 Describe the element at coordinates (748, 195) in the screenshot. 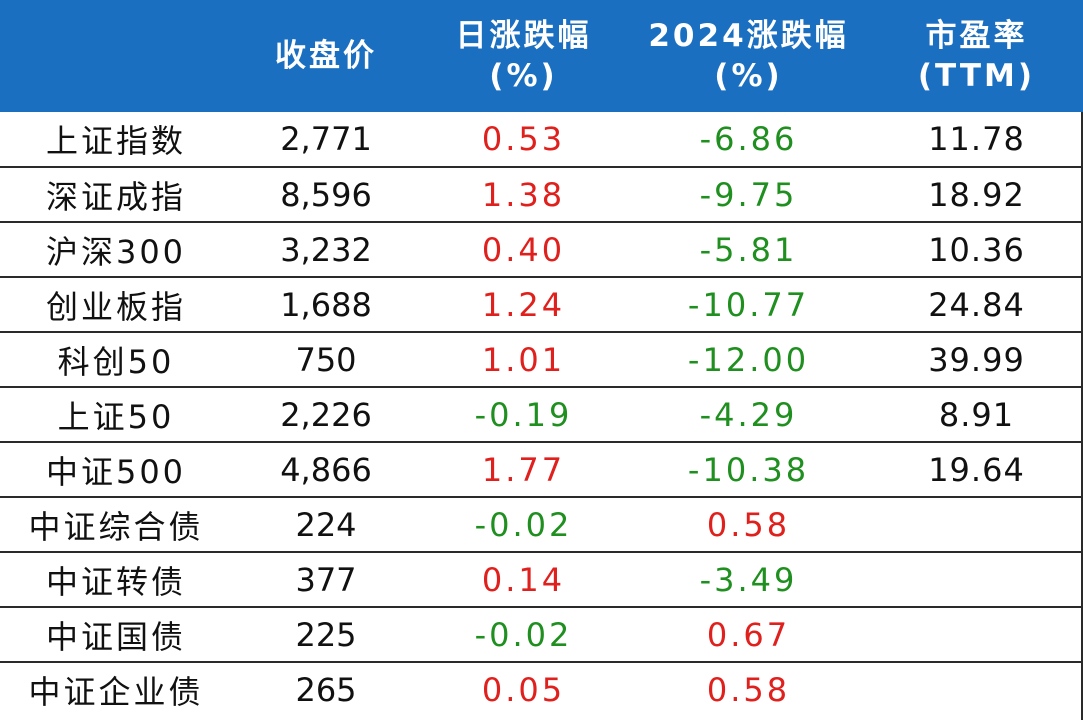

I see `ytd-change: -9.75` at that location.